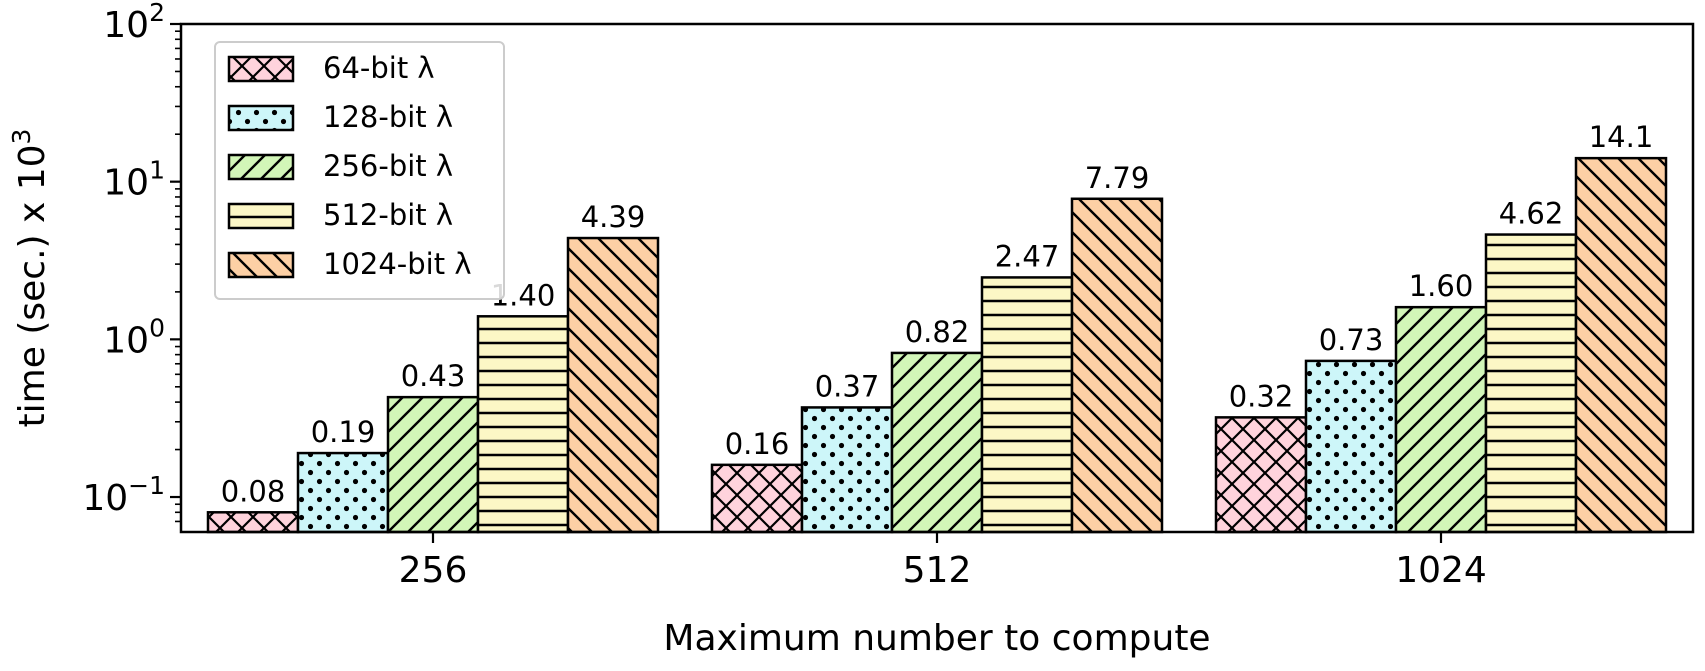 The width and height of the screenshot is (1705, 671). Describe the element at coordinates (134, 180) in the screenshot. I see `y-tick-label: 10¹` at that location.